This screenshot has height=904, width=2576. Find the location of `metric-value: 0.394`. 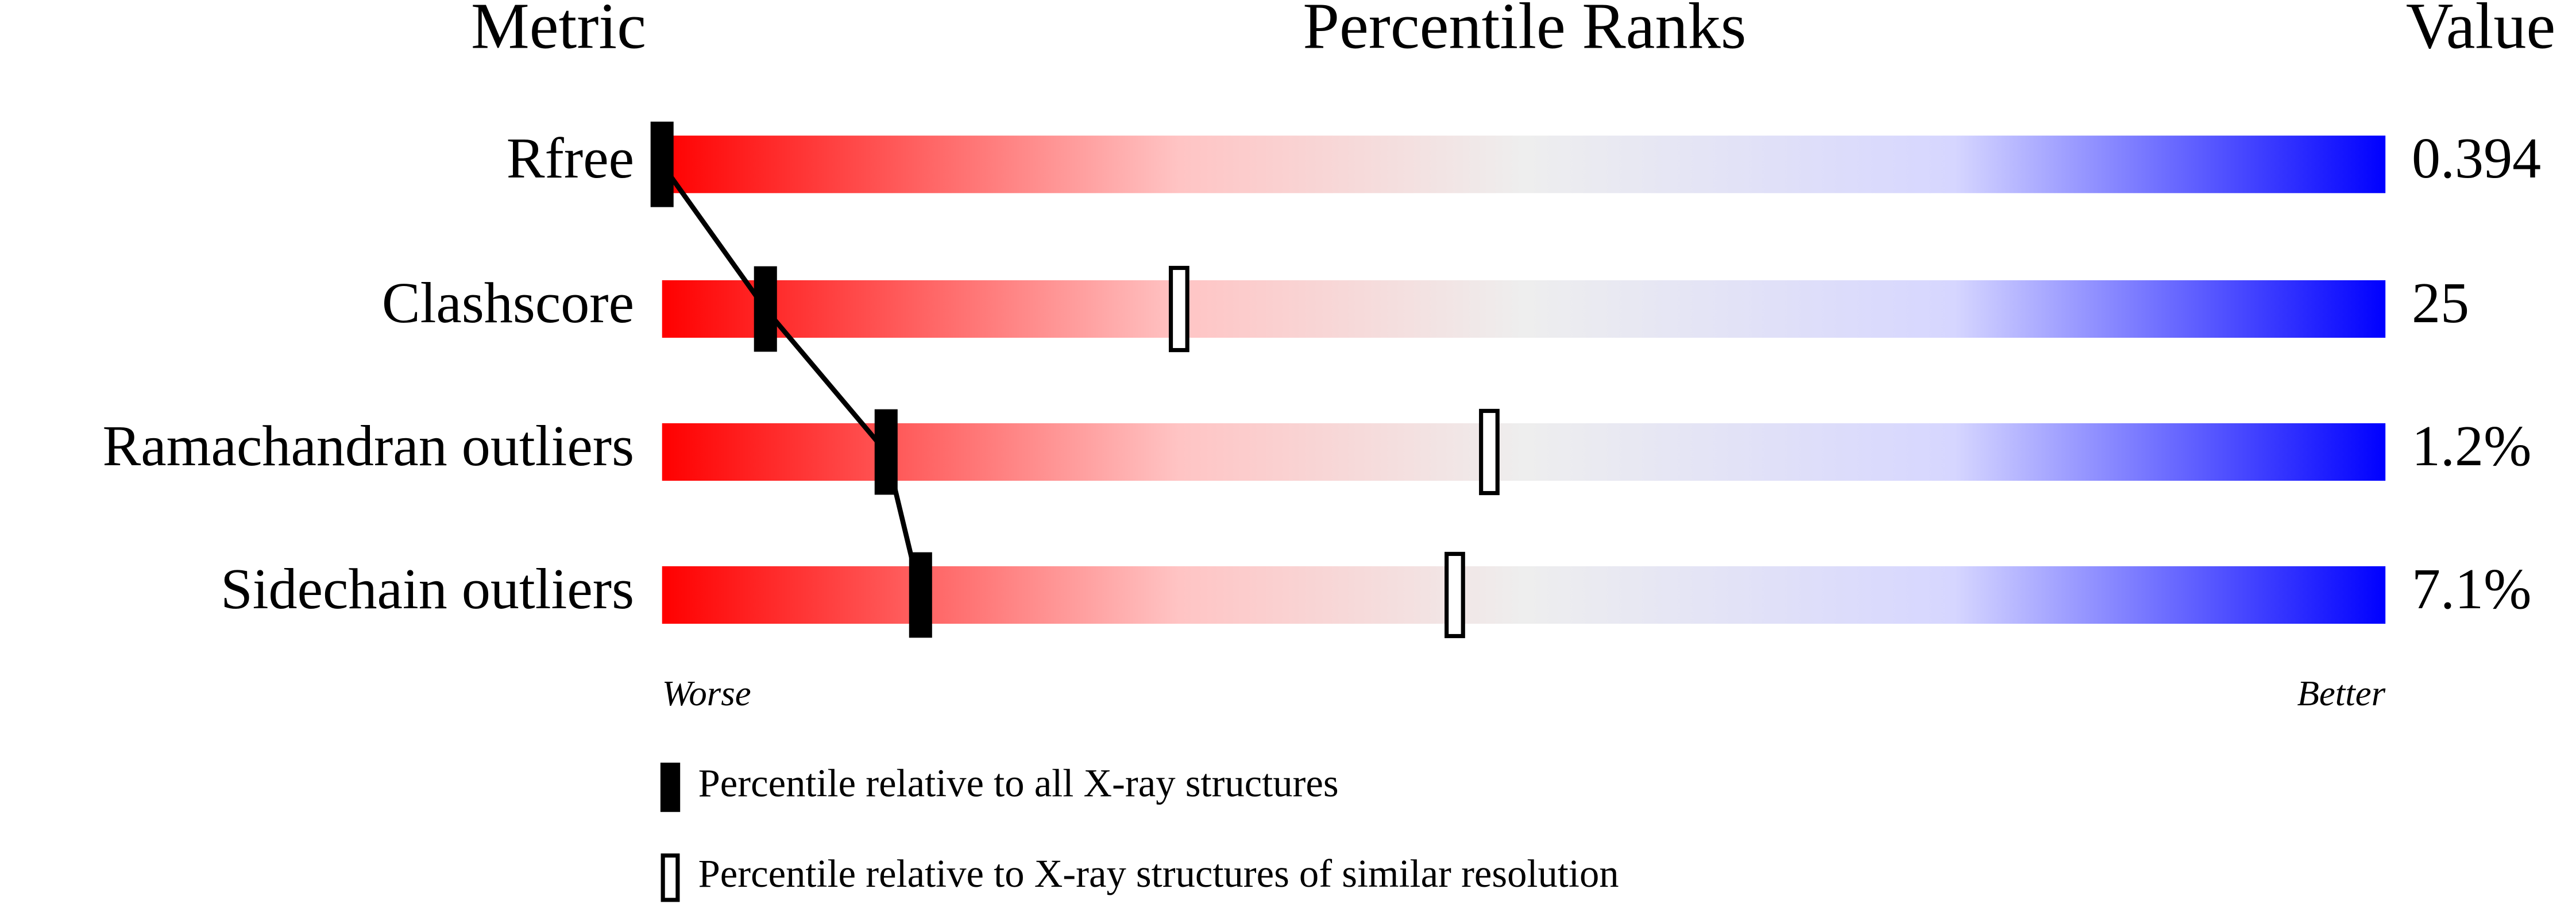

metric-value: 0.394 is located at coordinates (2476, 158).